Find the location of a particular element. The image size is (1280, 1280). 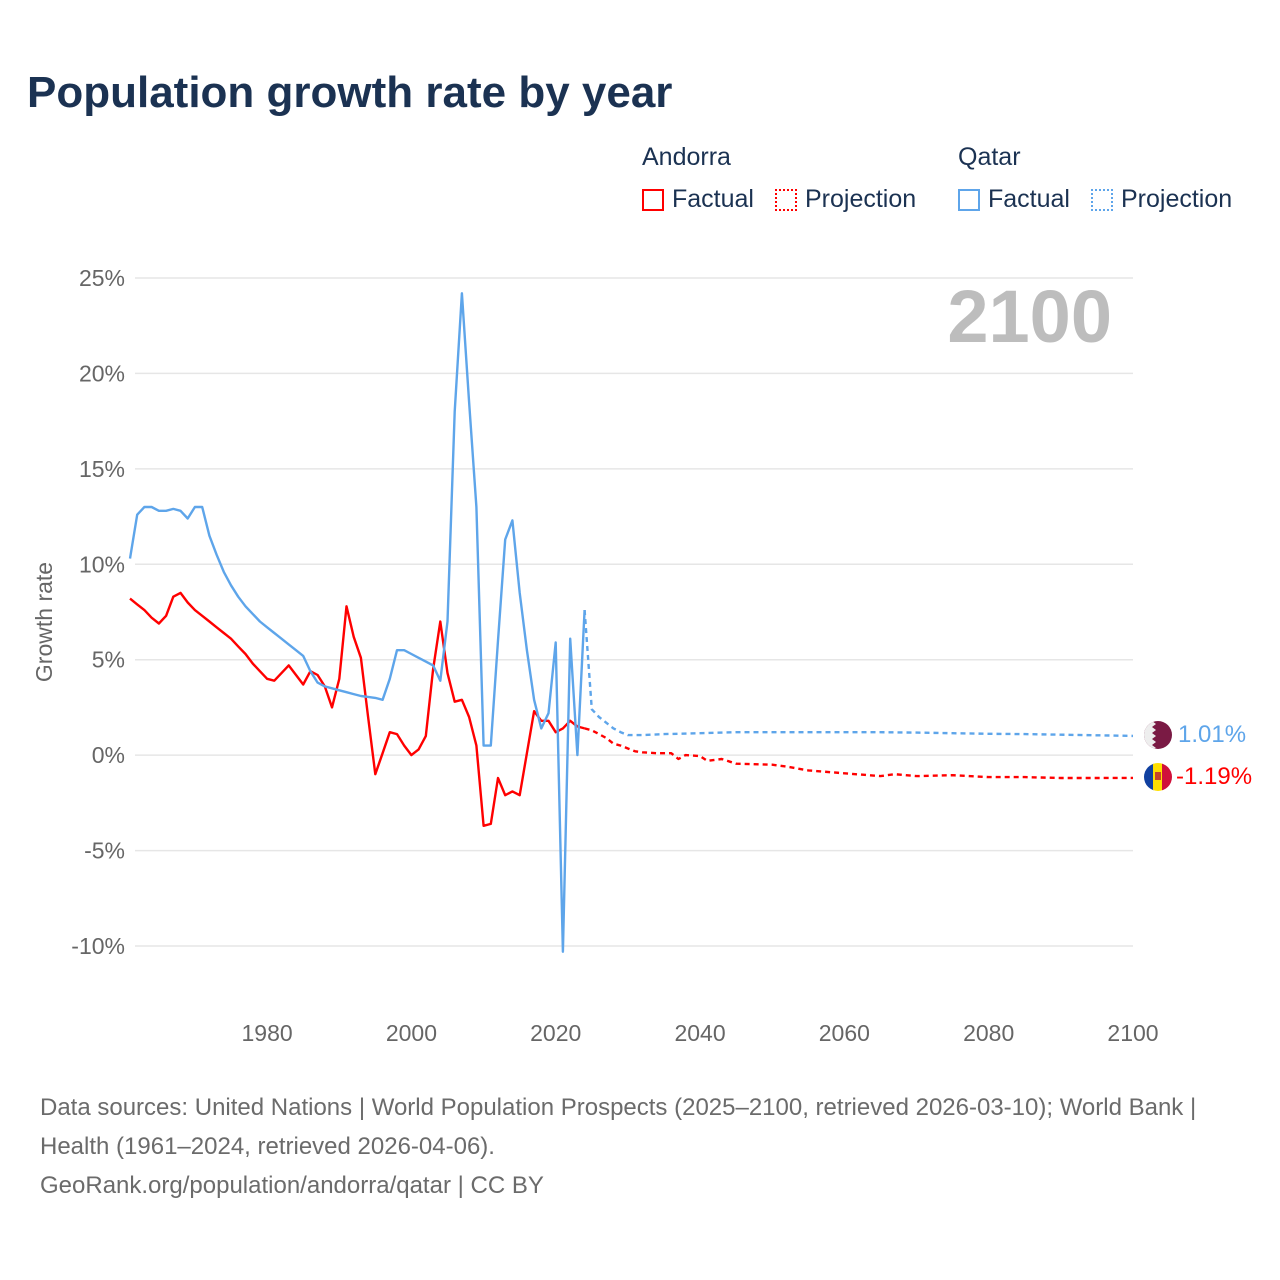

qatar-flag-icon is located at coordinates (1158, 735).